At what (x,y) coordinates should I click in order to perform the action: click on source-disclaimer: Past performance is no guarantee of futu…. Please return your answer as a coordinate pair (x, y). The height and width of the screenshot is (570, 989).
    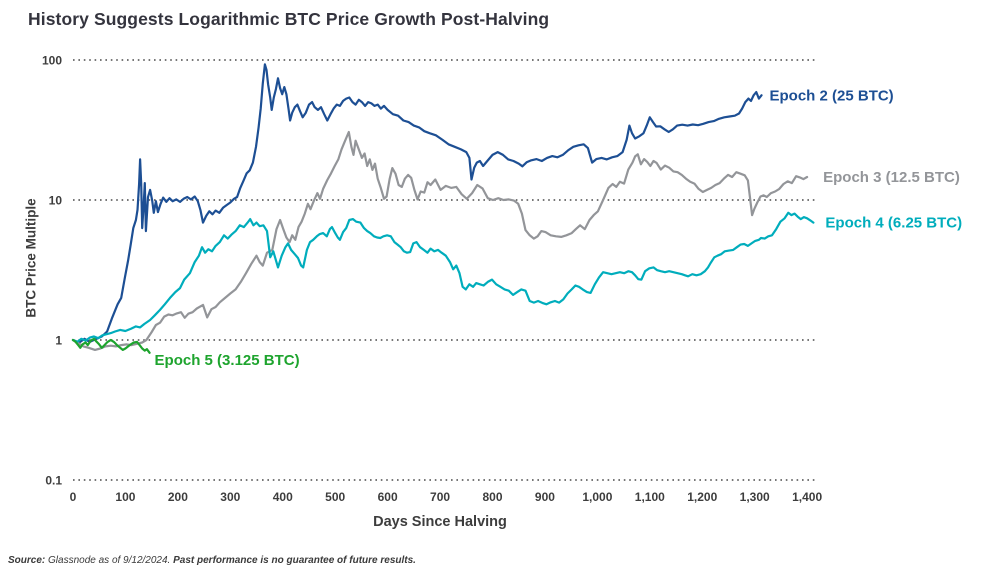
    Looking at the image, I should click on (294, 560).